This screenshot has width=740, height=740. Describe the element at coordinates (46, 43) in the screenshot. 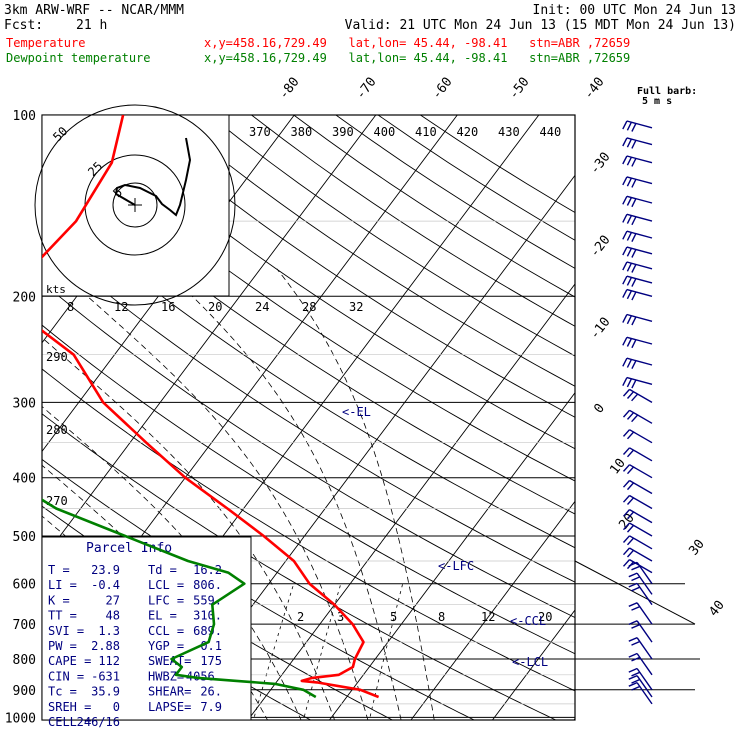

I see `temperature-legend: Temperature` at that location.